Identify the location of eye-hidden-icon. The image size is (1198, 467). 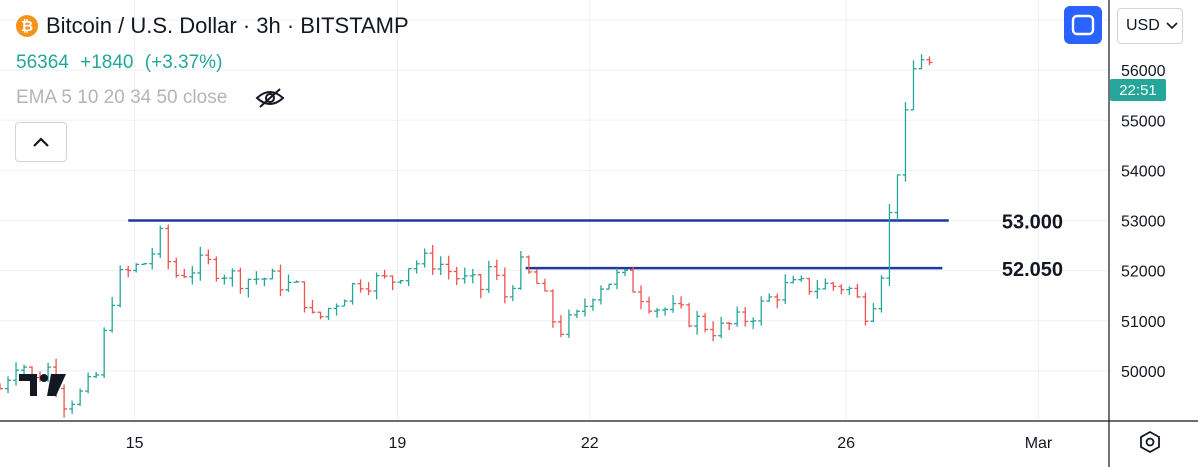
(270, 98).